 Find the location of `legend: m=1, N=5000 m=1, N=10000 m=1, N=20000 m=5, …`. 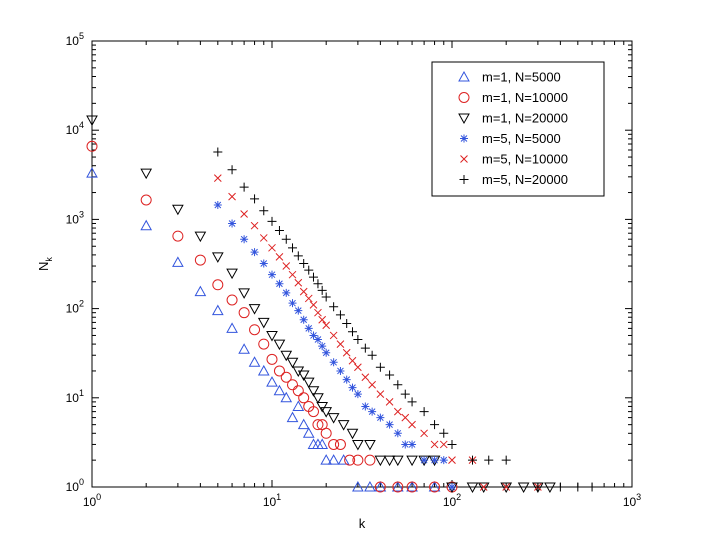

legend: m=1, N=5000 m=1, N=10000 m=1, N=20000 m=5, … is located at coordinates (518, 129).